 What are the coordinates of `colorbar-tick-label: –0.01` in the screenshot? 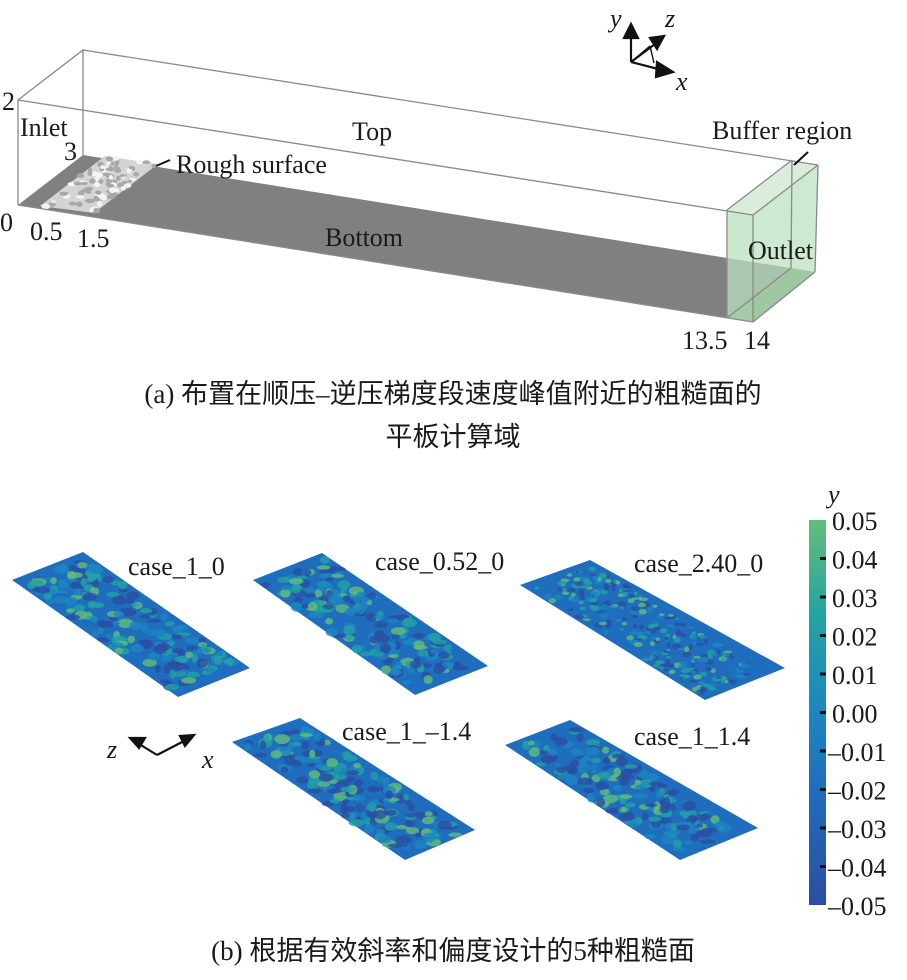 It's located at (857, 752).